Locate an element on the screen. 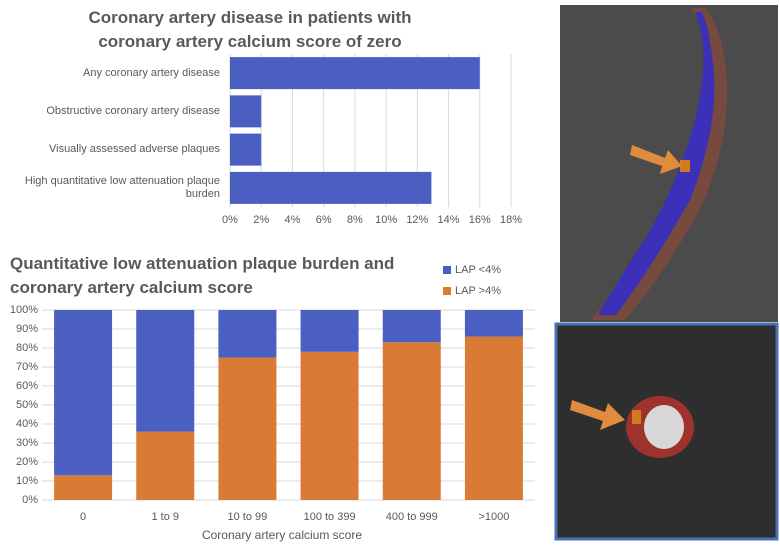  x-tick-label: 14% is located at coordinates (448, 220).